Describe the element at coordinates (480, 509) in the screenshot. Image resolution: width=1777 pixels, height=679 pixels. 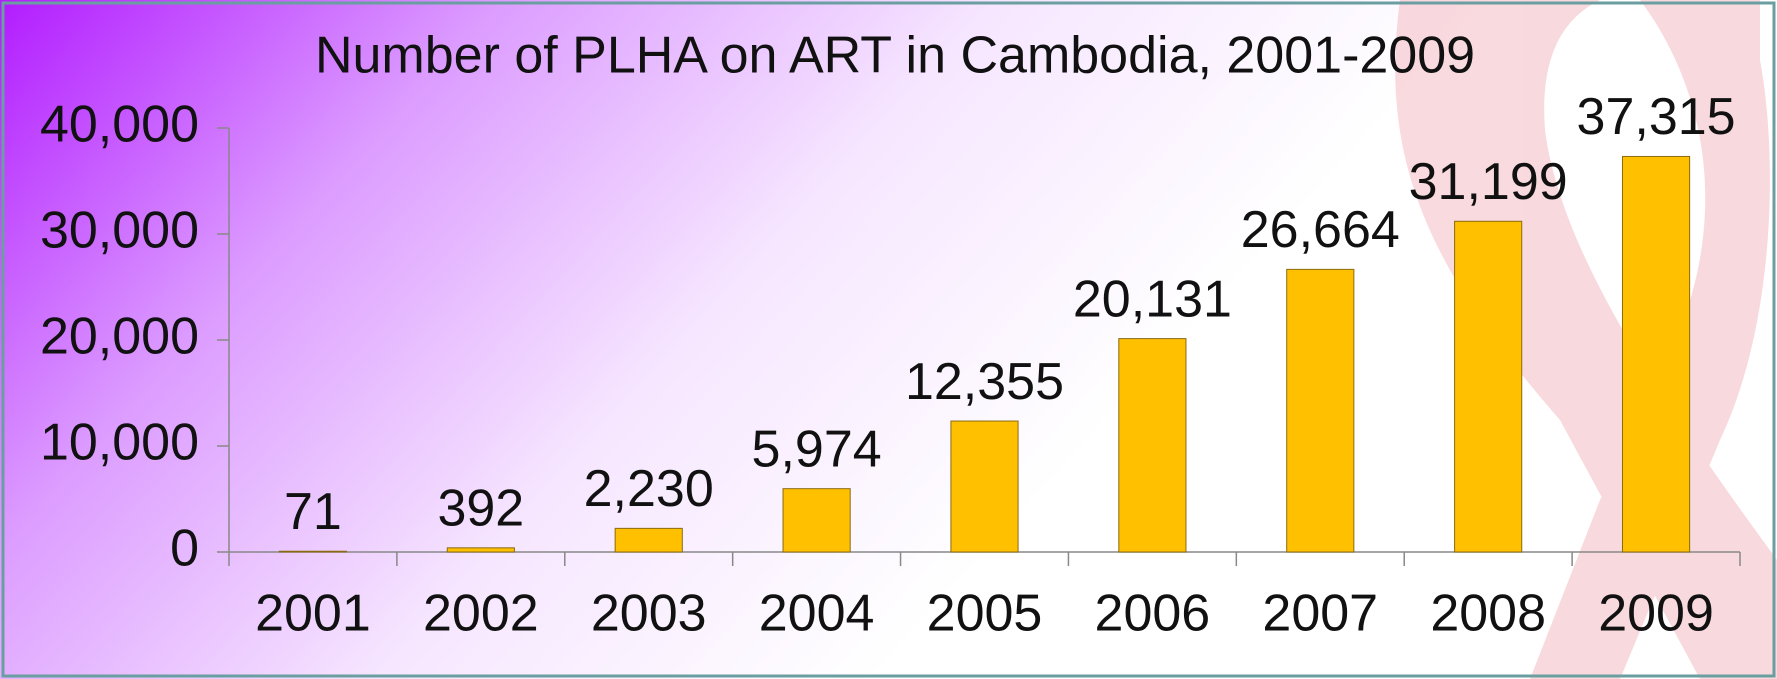
I see `value-label: 392` at that location.